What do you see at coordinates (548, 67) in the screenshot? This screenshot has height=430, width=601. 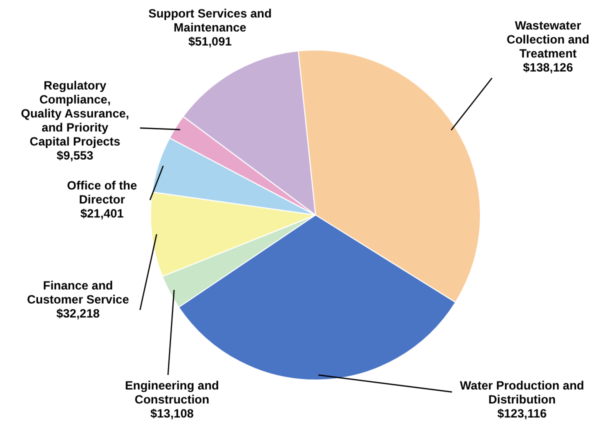 I see `data-label: $138,126` at bounding box center [548, 67].